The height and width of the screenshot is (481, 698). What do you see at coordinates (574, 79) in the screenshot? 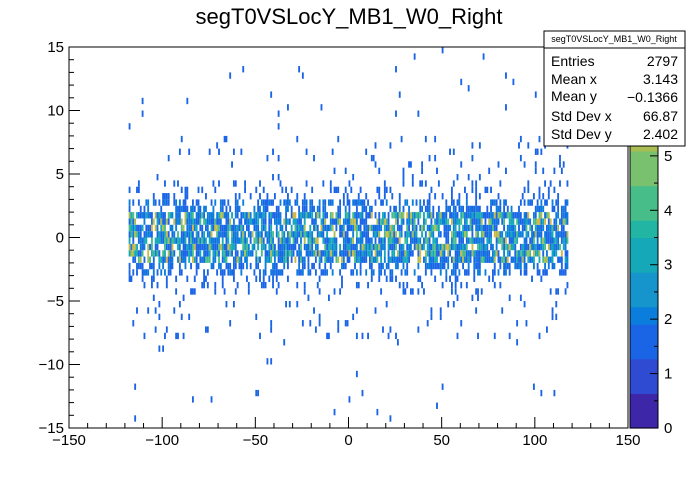
I see `stats-label-mean-x: Mean x` at bounding box center [574, 79].